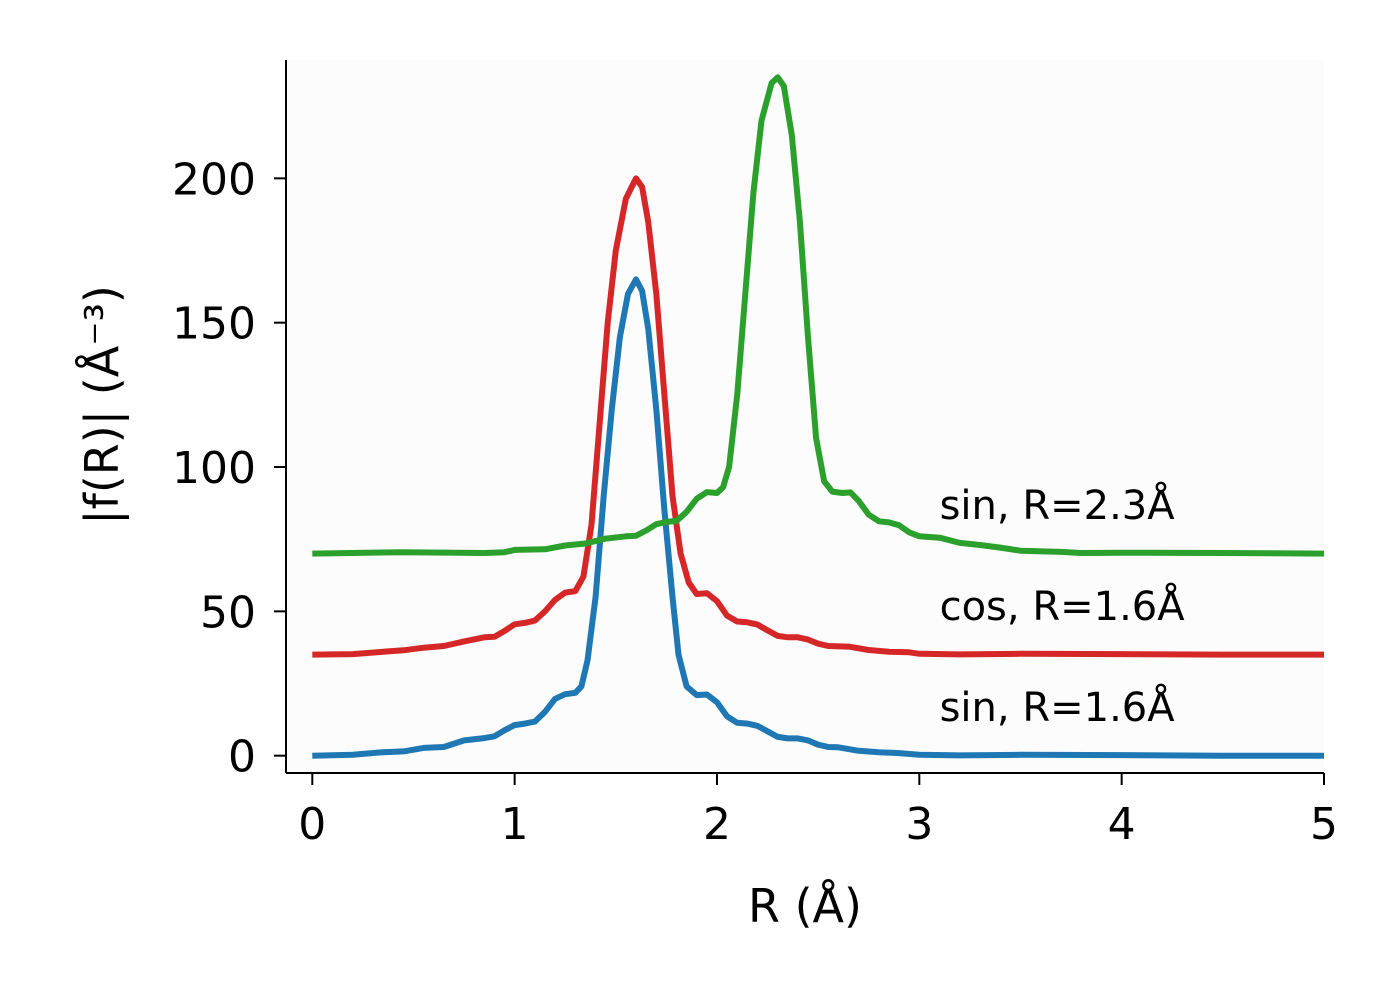  I want to click on y-tick-label: 50, so click(228, 612).